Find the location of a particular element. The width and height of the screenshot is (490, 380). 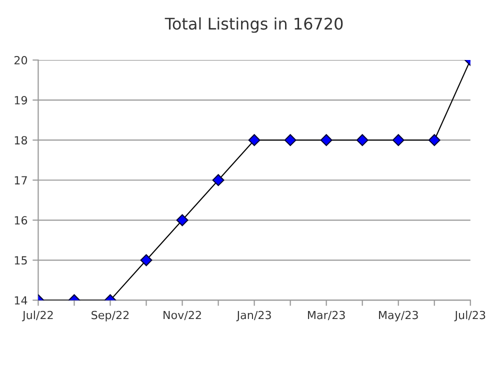

chart-title: Total Listings in 16720 is located at coordinates (253, 25).